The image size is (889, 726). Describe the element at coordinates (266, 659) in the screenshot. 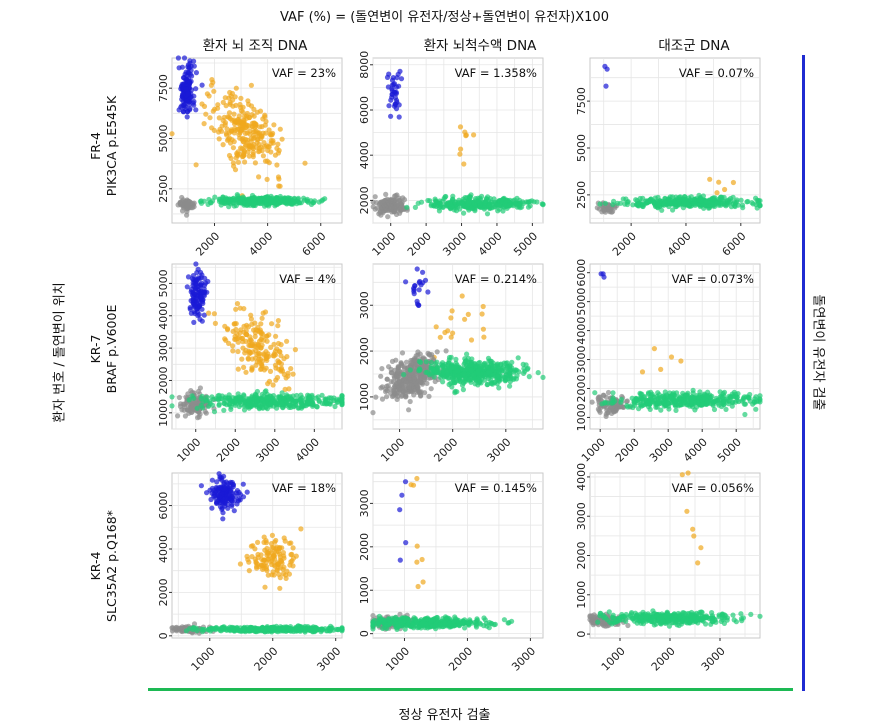

I see `x-tick-label: 2000` at that location.